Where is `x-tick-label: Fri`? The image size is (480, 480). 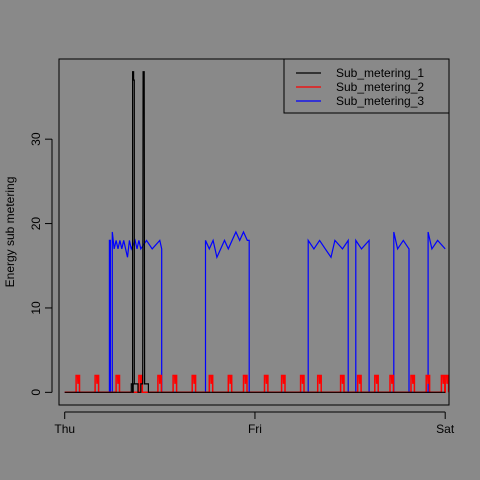
x-tick-label: Fri is located at coordinates (255, 429).